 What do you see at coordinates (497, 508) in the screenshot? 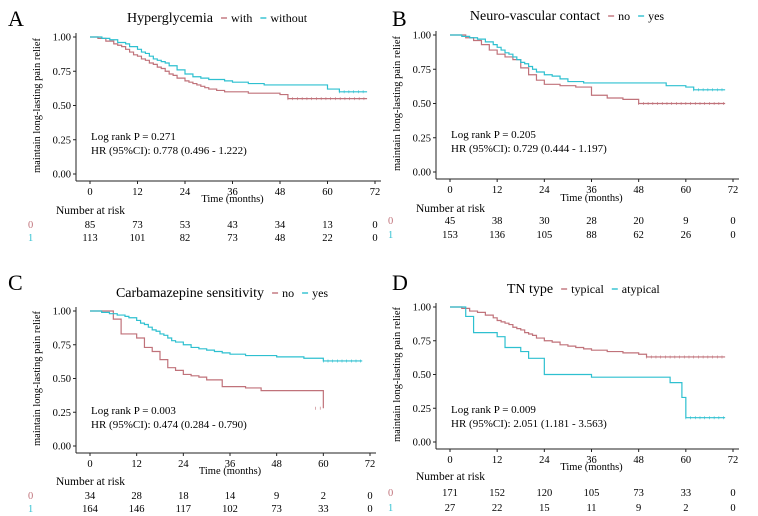
I see `risk-count: 22` at bounding box center [497, 508].